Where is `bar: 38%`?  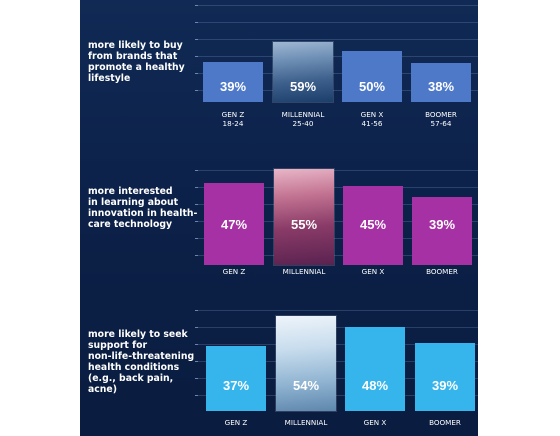 bar: 38% is located at coordinates (441, 82).